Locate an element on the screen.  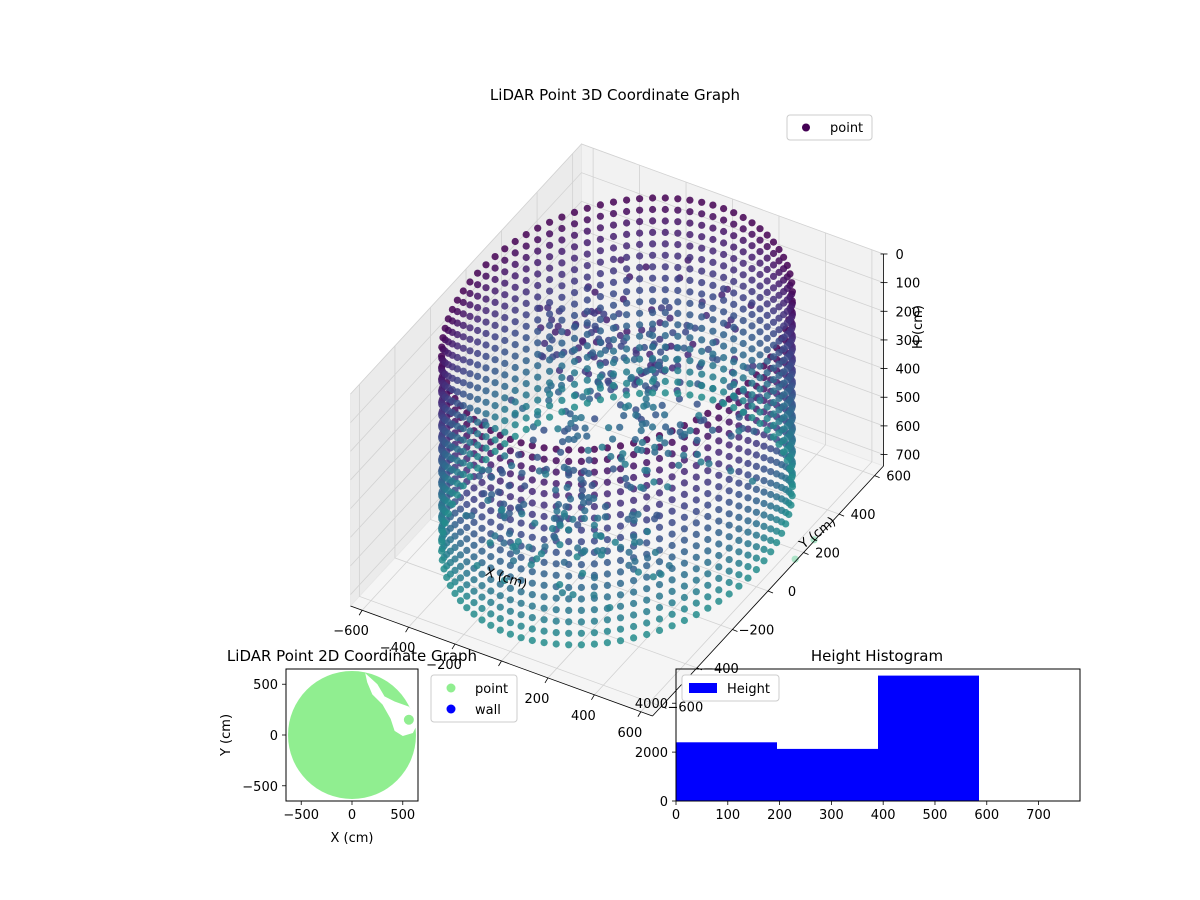
x-tick-3d is located at coordinates (407, 629).